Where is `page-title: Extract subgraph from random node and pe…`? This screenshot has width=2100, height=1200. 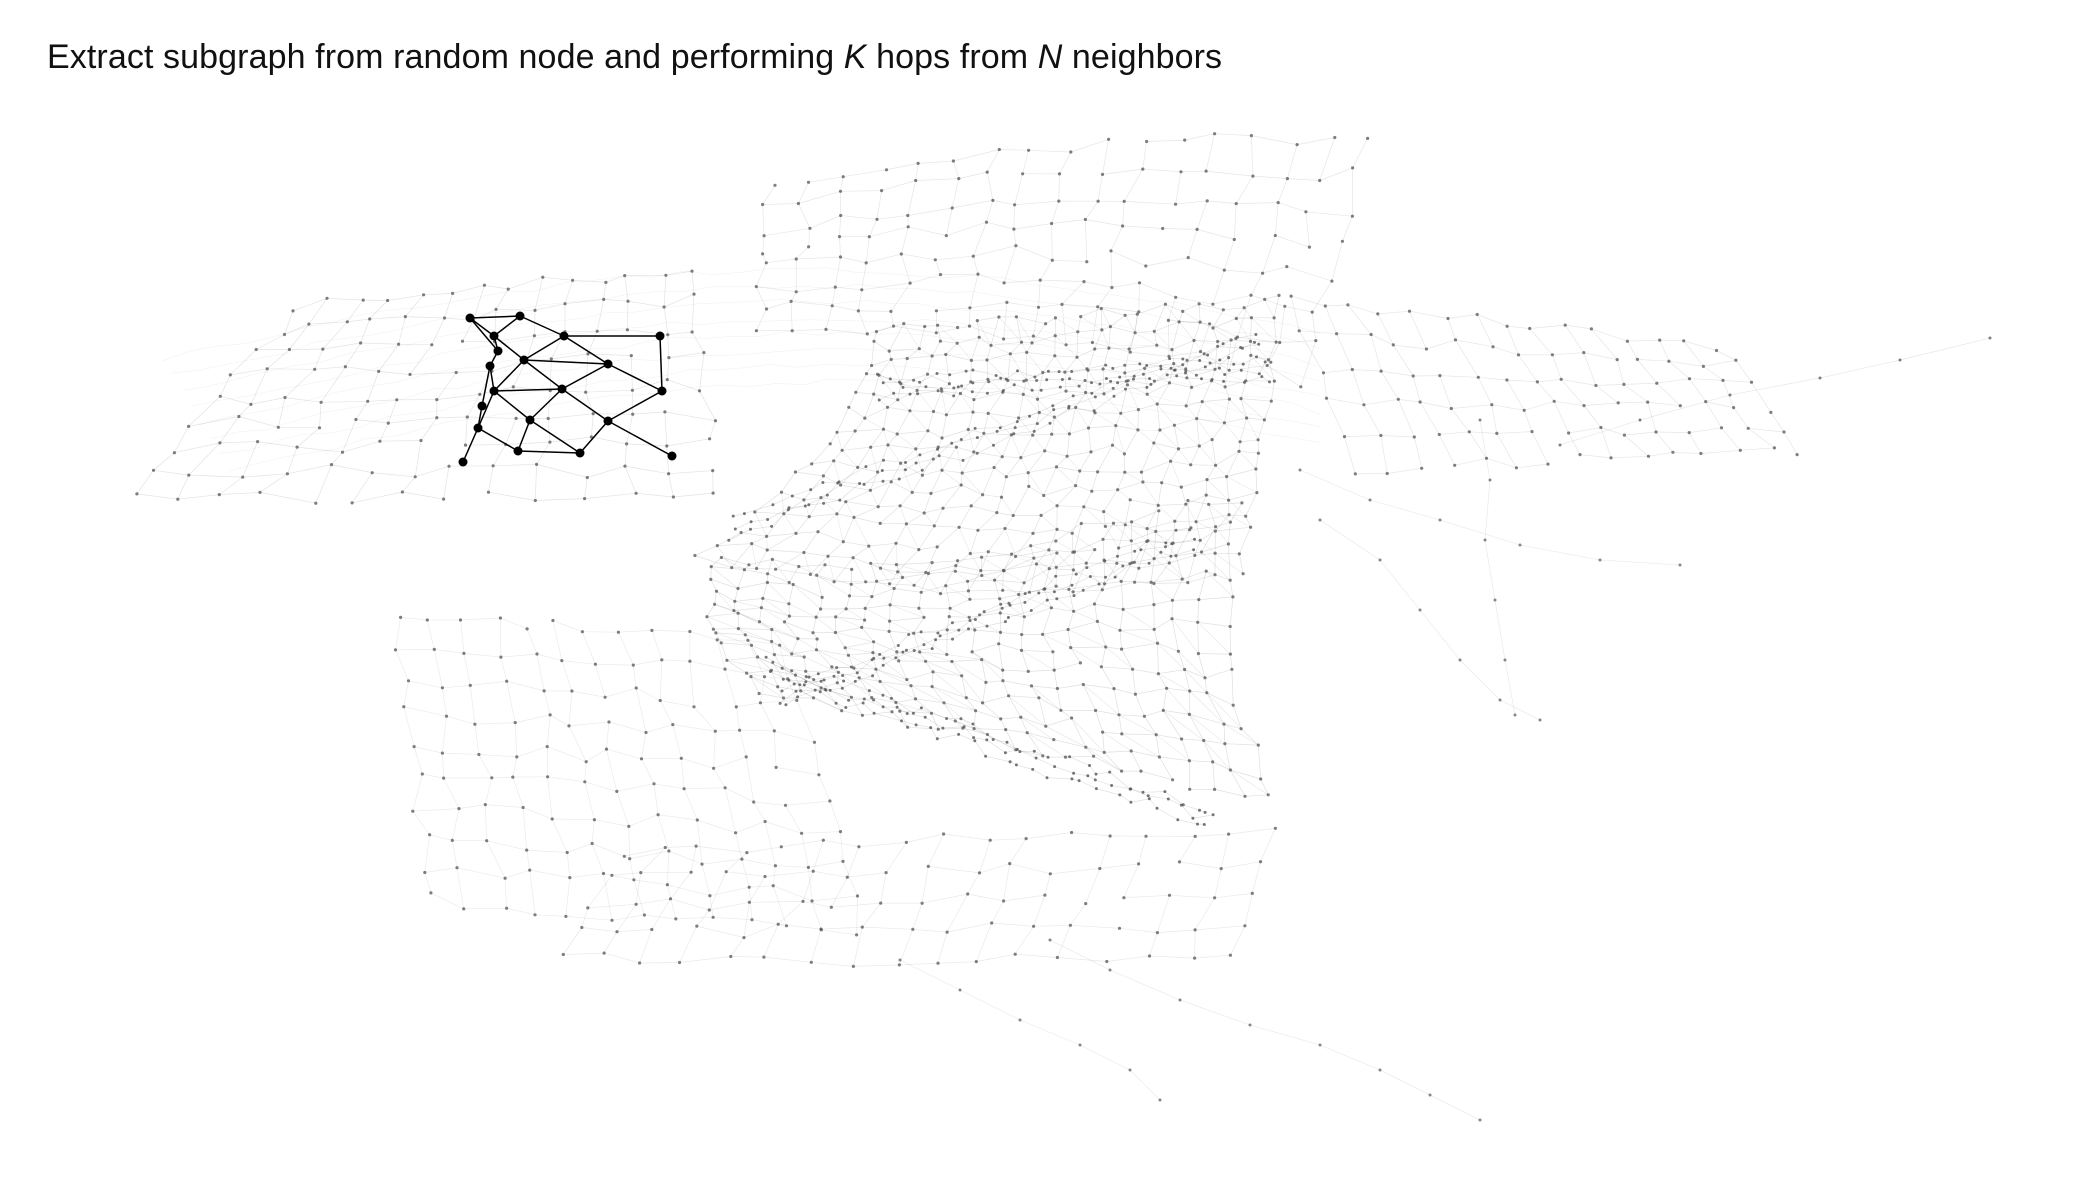 page-title: Extract subgraph from random node and pe… is located at coordinates (634, 57).